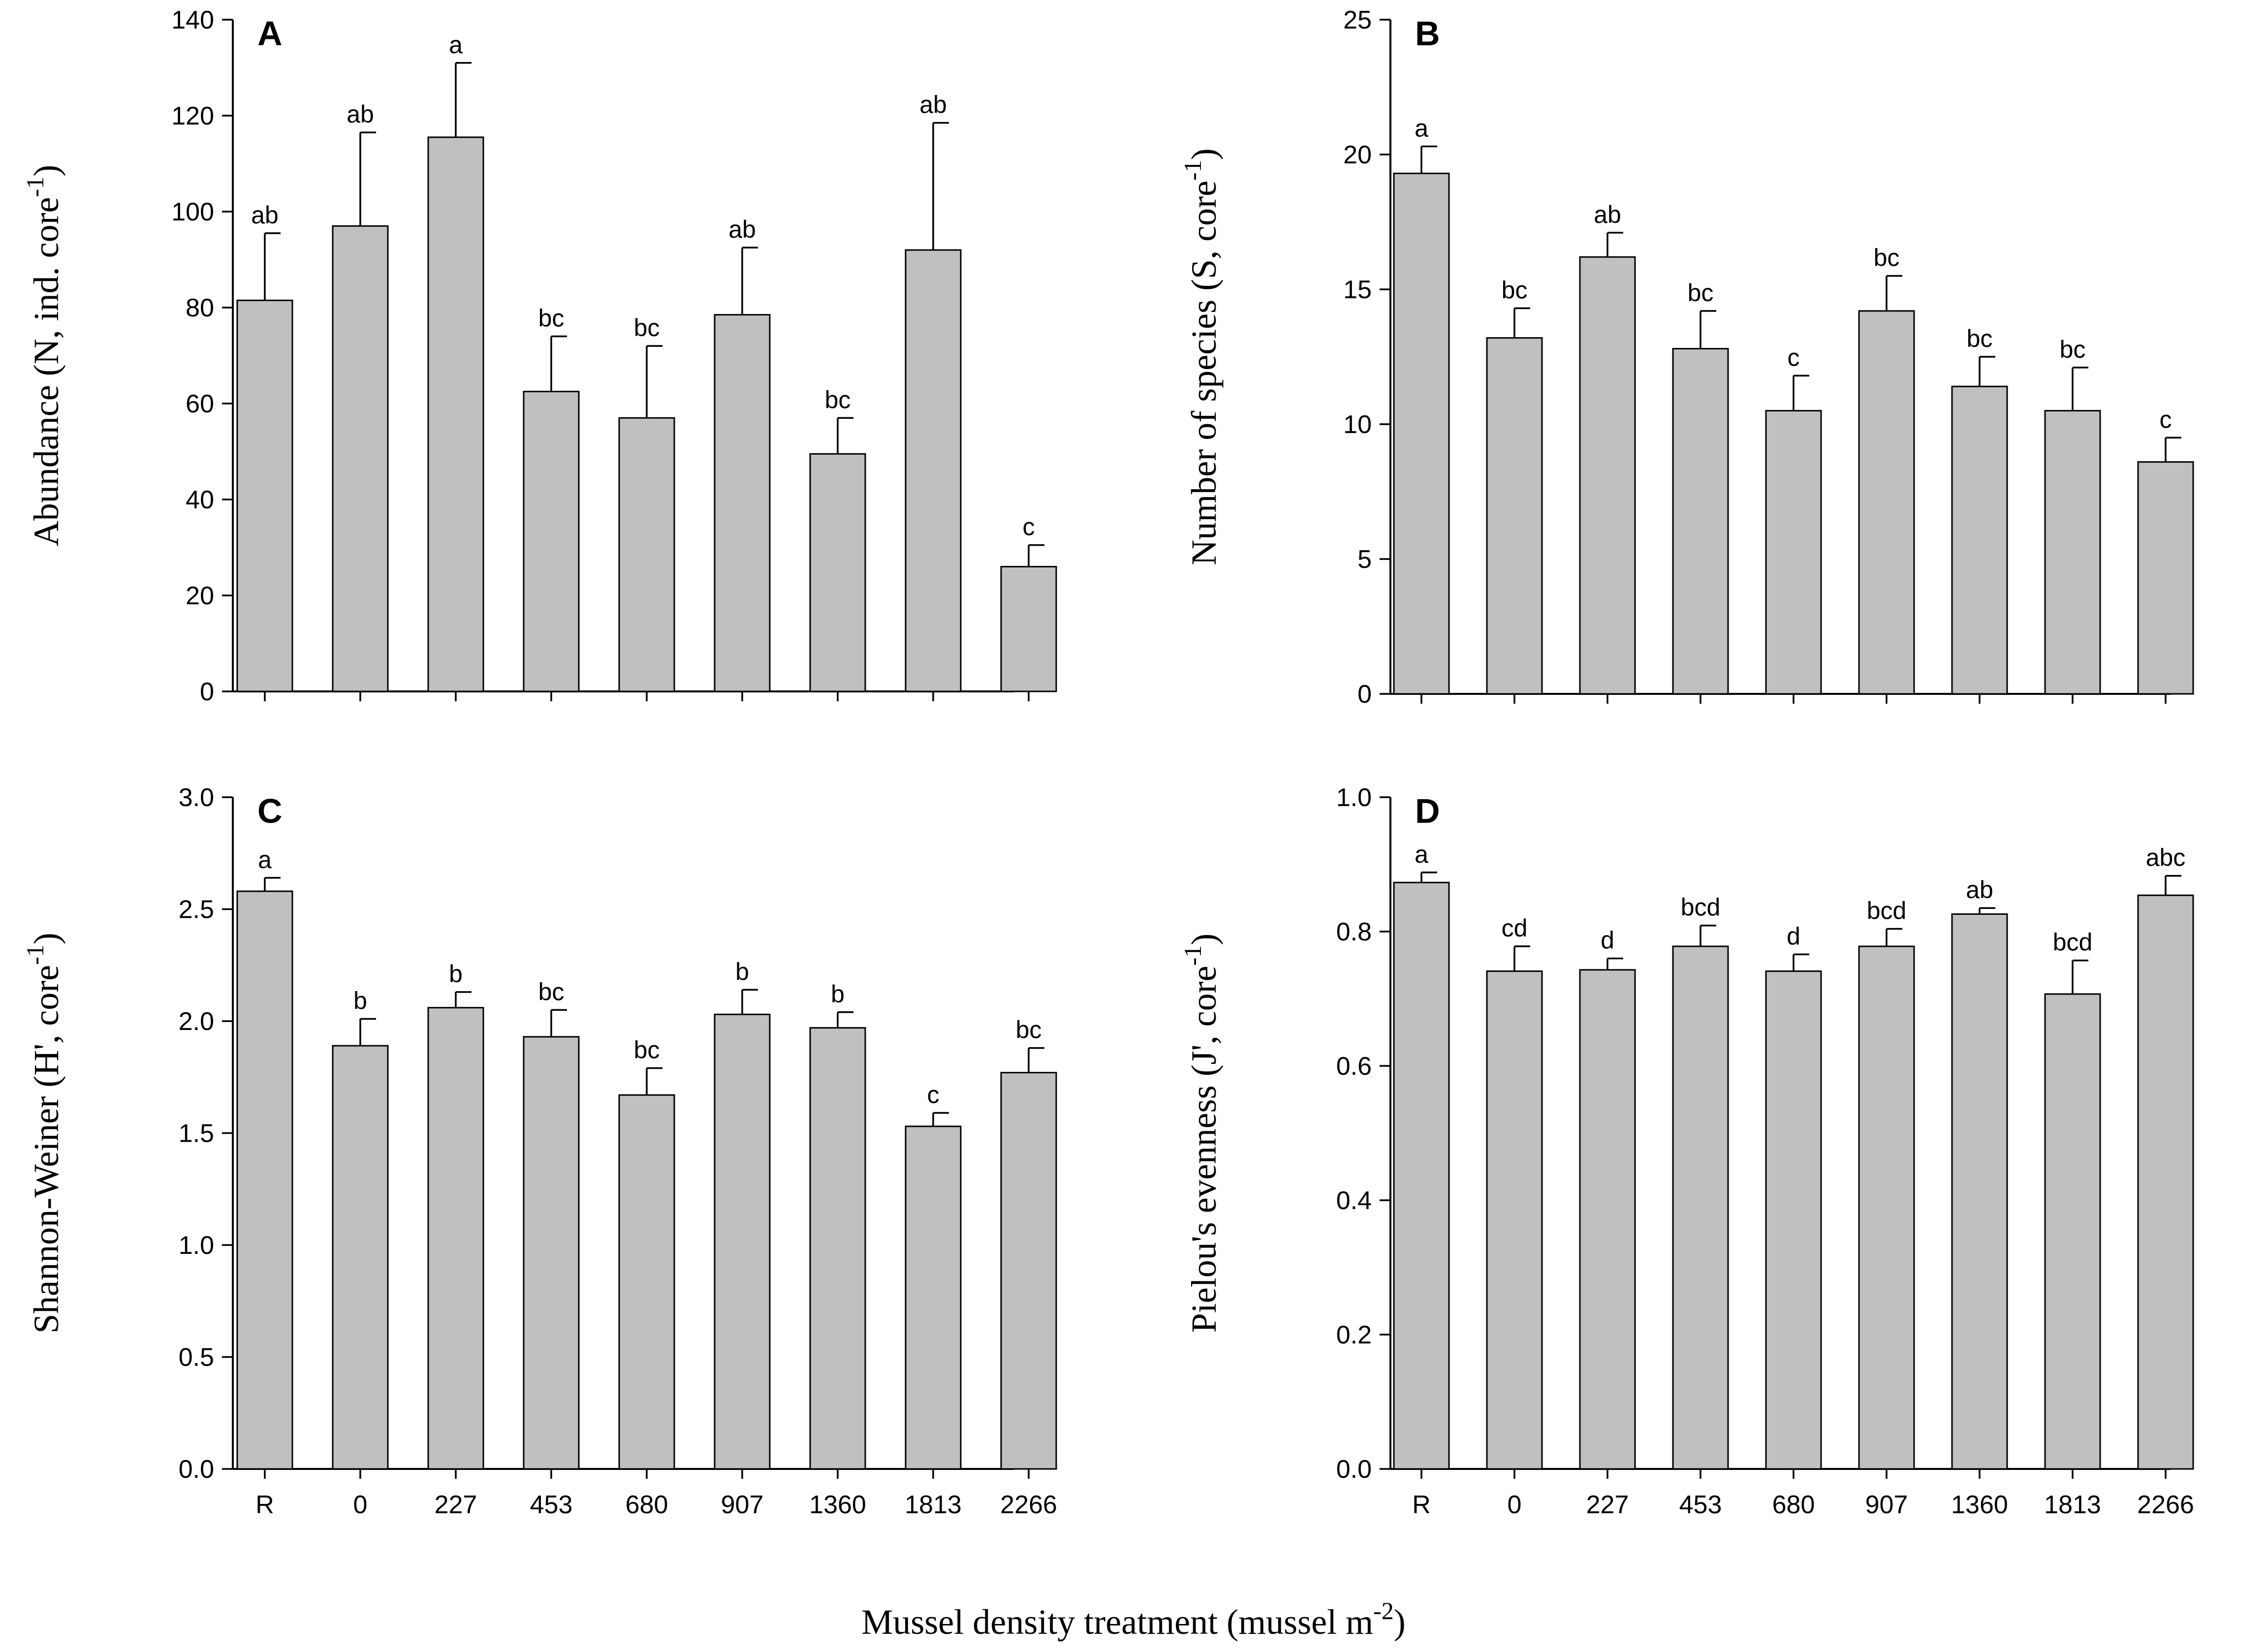  I want to click on x-axis-title-text: Mussel density treatment (mussel m, so click(1117, 1622).